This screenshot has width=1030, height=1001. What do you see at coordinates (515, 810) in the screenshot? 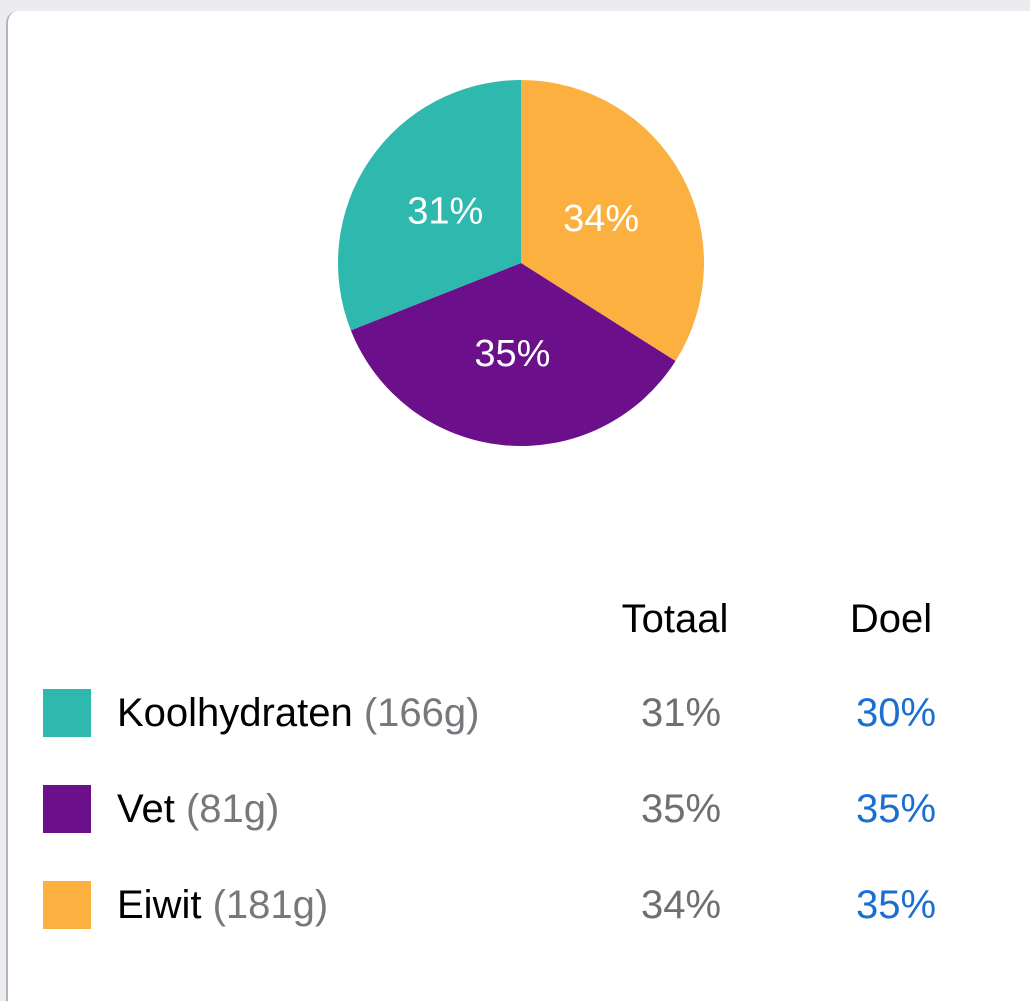
I see `legend-row-vet: Vet (81g) 35% 35%` at bounding box center [515, 810].